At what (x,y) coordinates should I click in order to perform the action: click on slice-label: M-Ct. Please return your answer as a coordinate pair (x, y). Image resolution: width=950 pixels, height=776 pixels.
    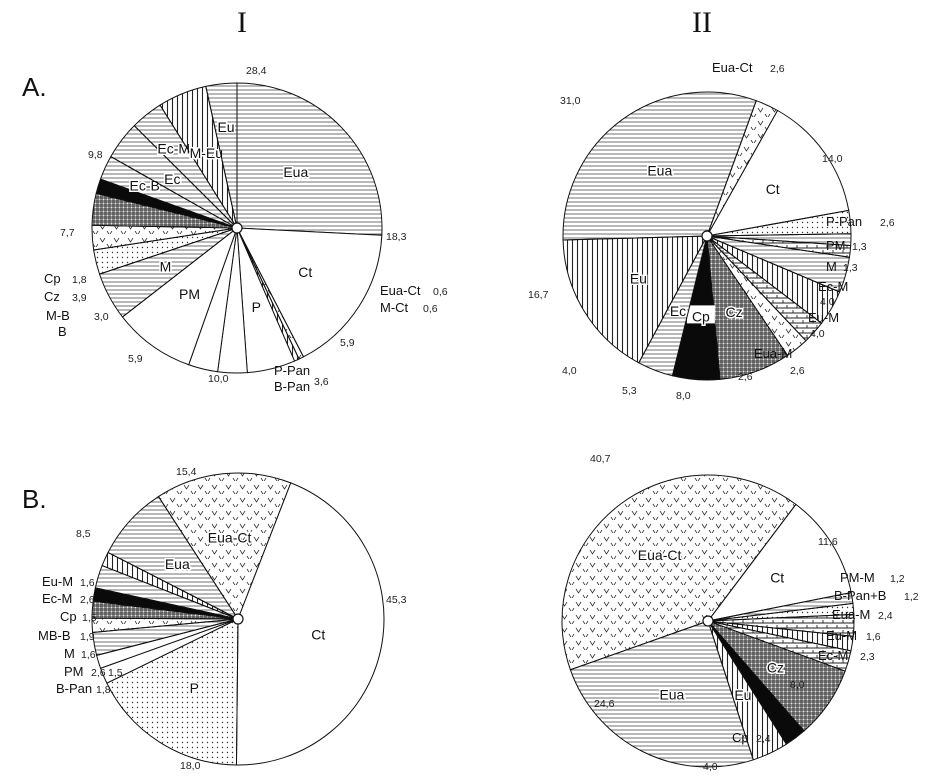
    Looking at the image, I should click on (394, 307).